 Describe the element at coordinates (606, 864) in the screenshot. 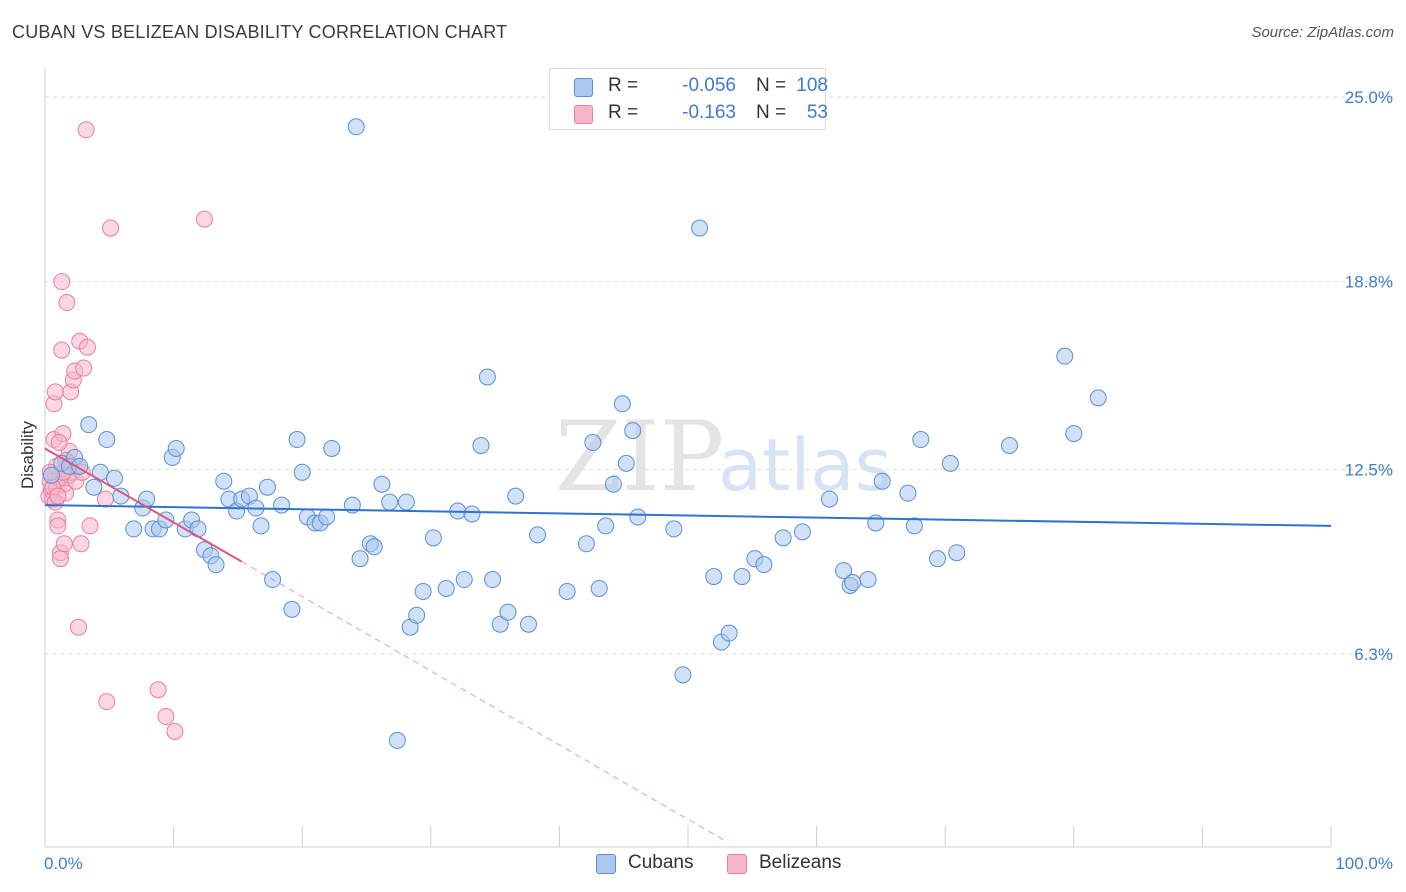

I see `legend-swatch-blue` at that location.